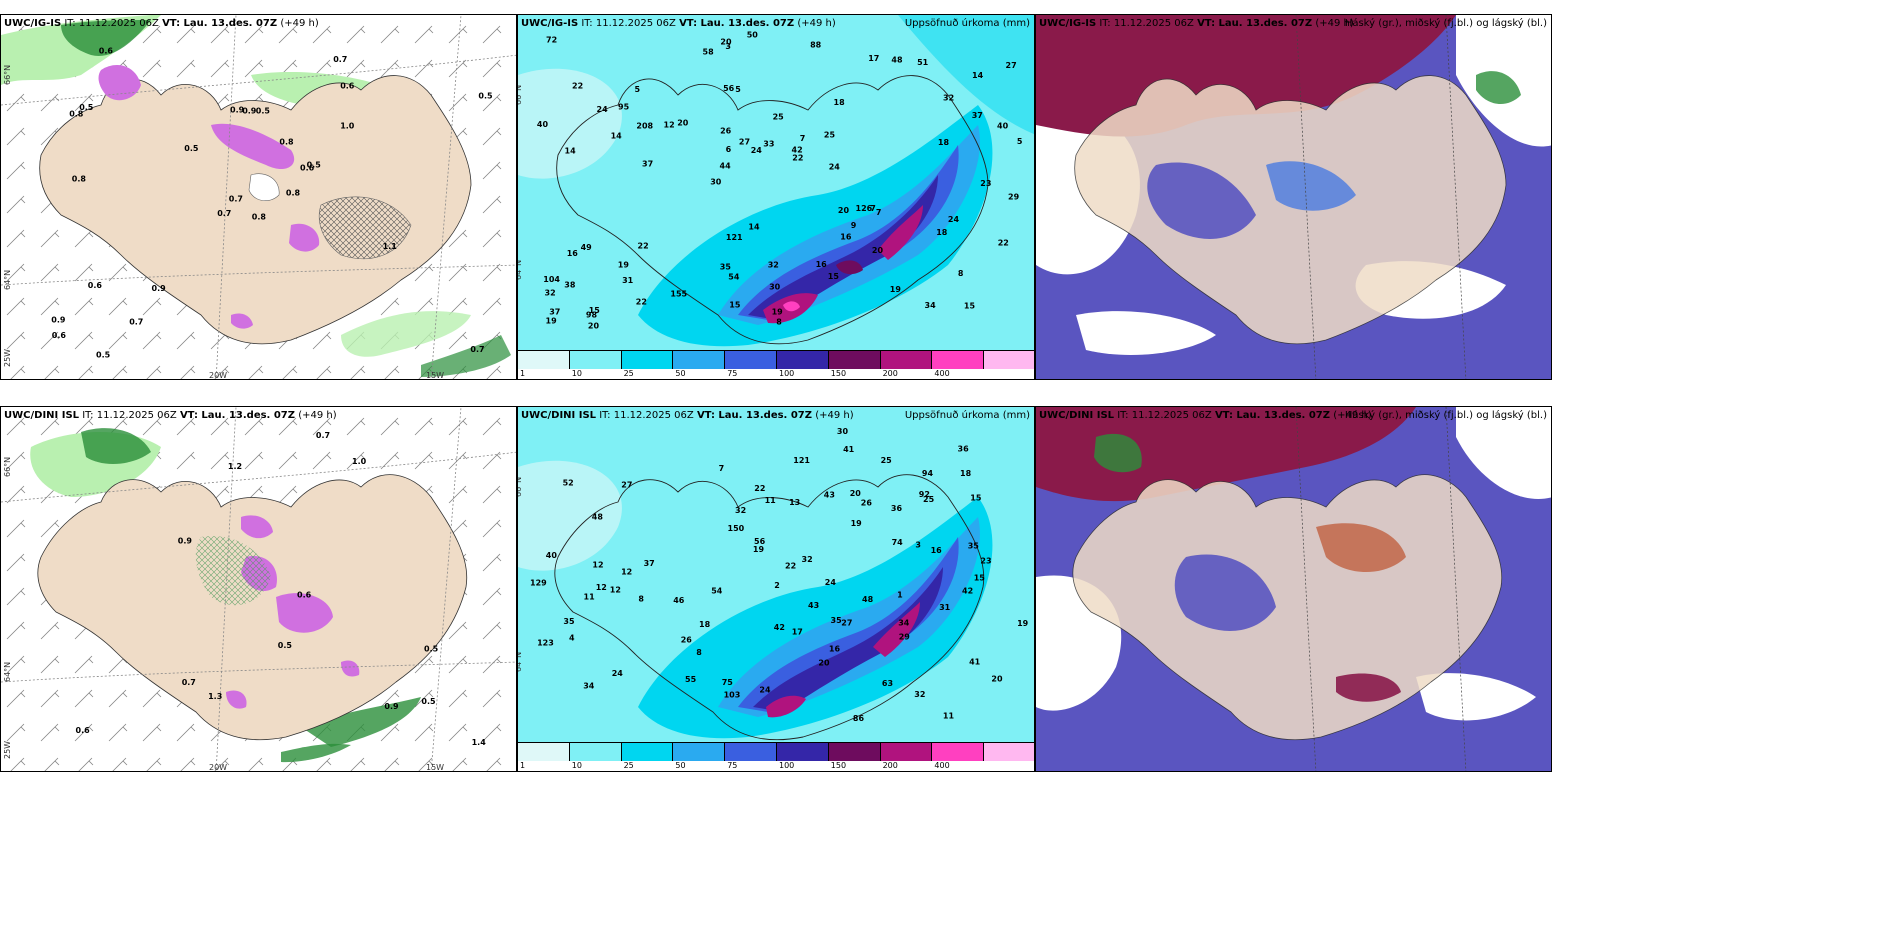  Describe the element at coordinates (985, 183) in the screenshot. I see `precip-value-label: 23` at that location.